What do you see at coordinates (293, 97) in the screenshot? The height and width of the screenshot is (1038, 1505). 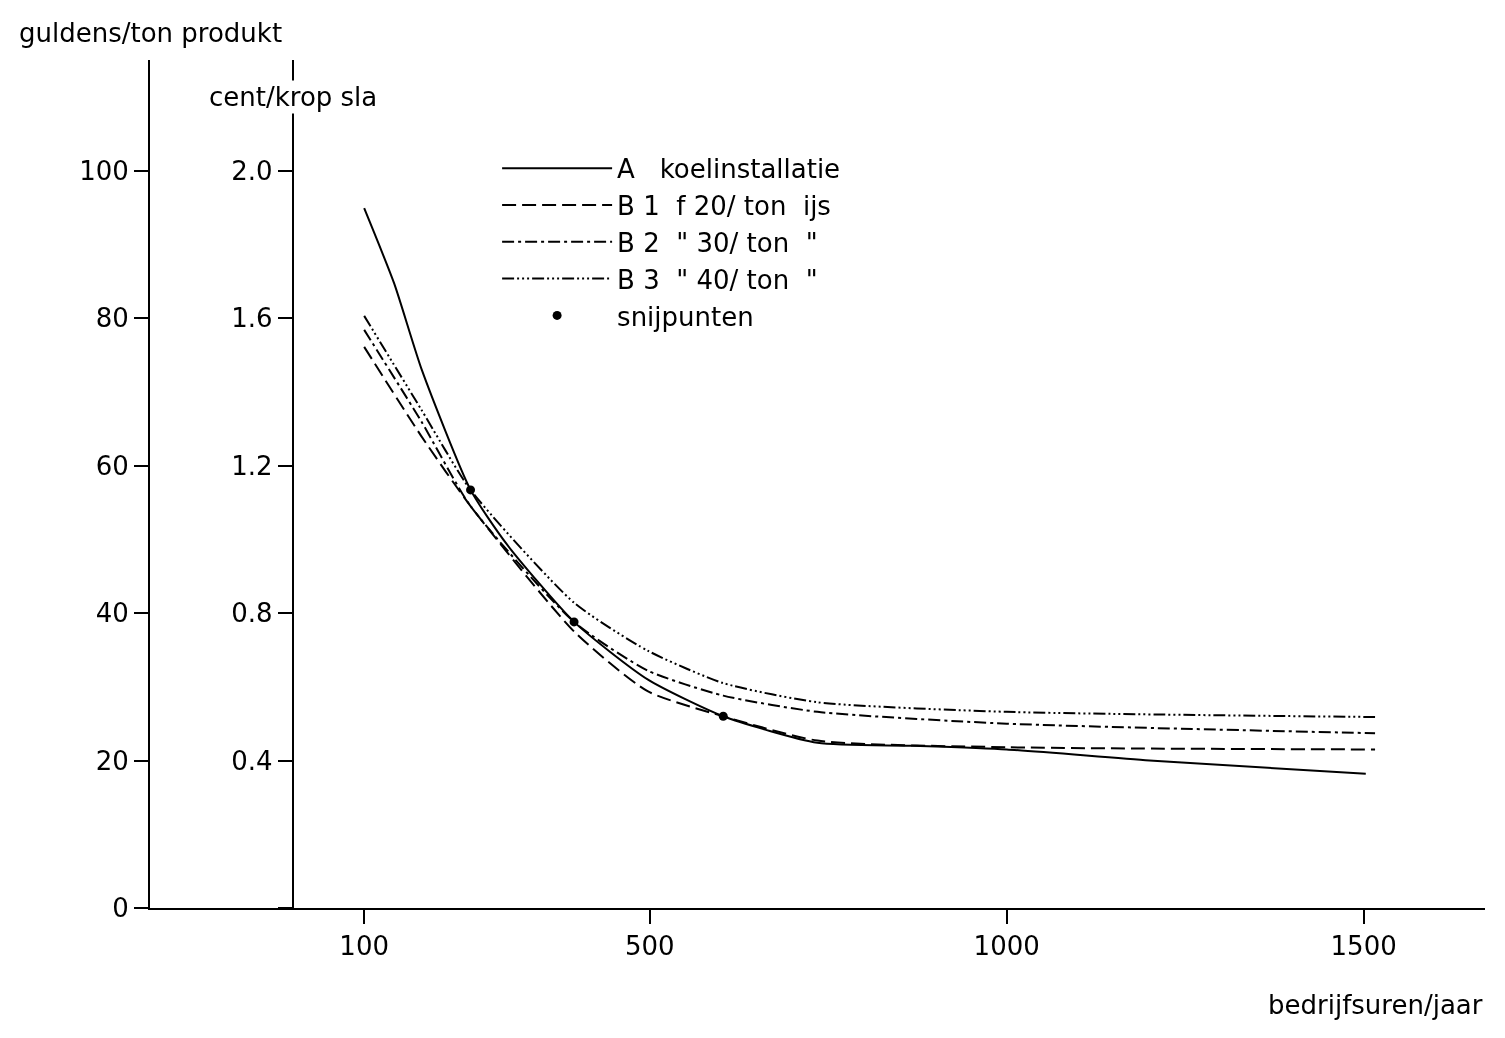 I see `y2-axis-title: cent/krop sla` at bounding box center [293, 97].